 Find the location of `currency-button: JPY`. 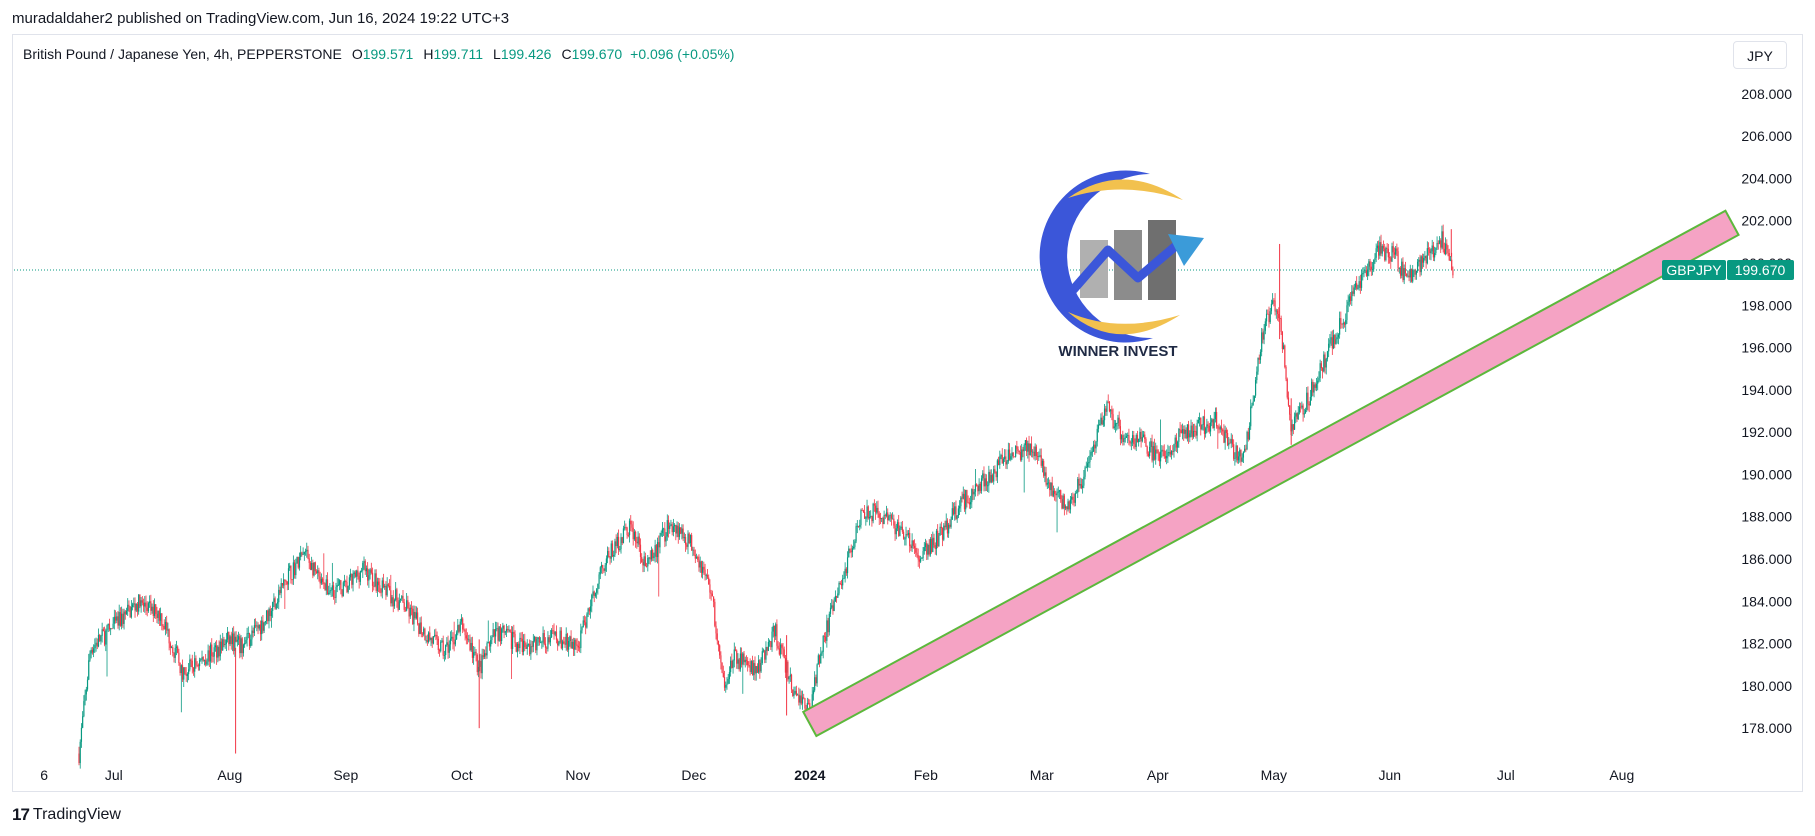

currency-button: JPY is located at coordinates (1760, 55).